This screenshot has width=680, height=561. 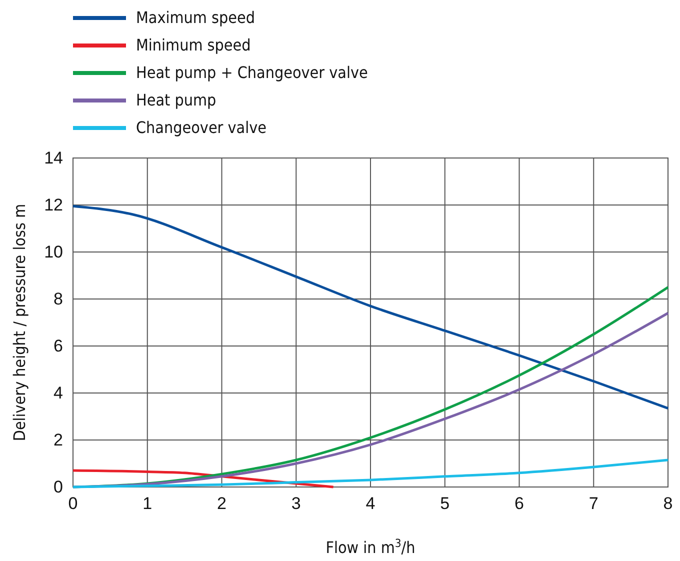 What do you see at coordinates (445, 504) in the screenshot?
I see `x-tick-label: 5` at bounding box center [445, 504].